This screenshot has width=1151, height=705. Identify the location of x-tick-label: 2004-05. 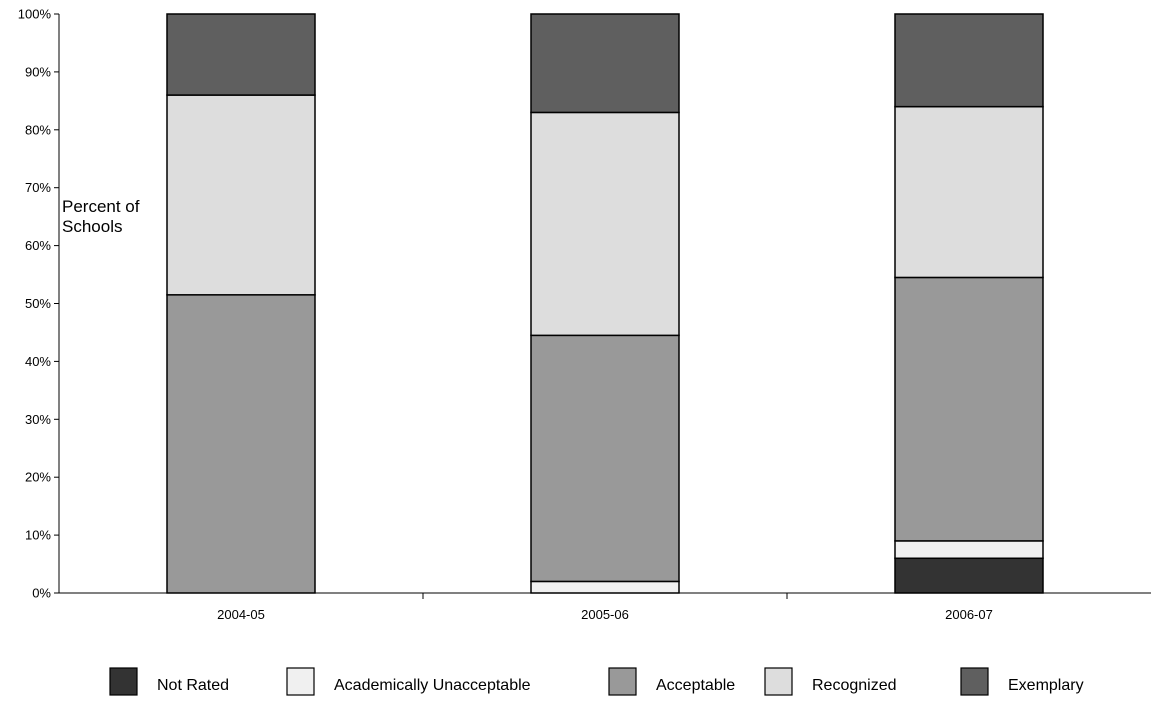
(241, 614).